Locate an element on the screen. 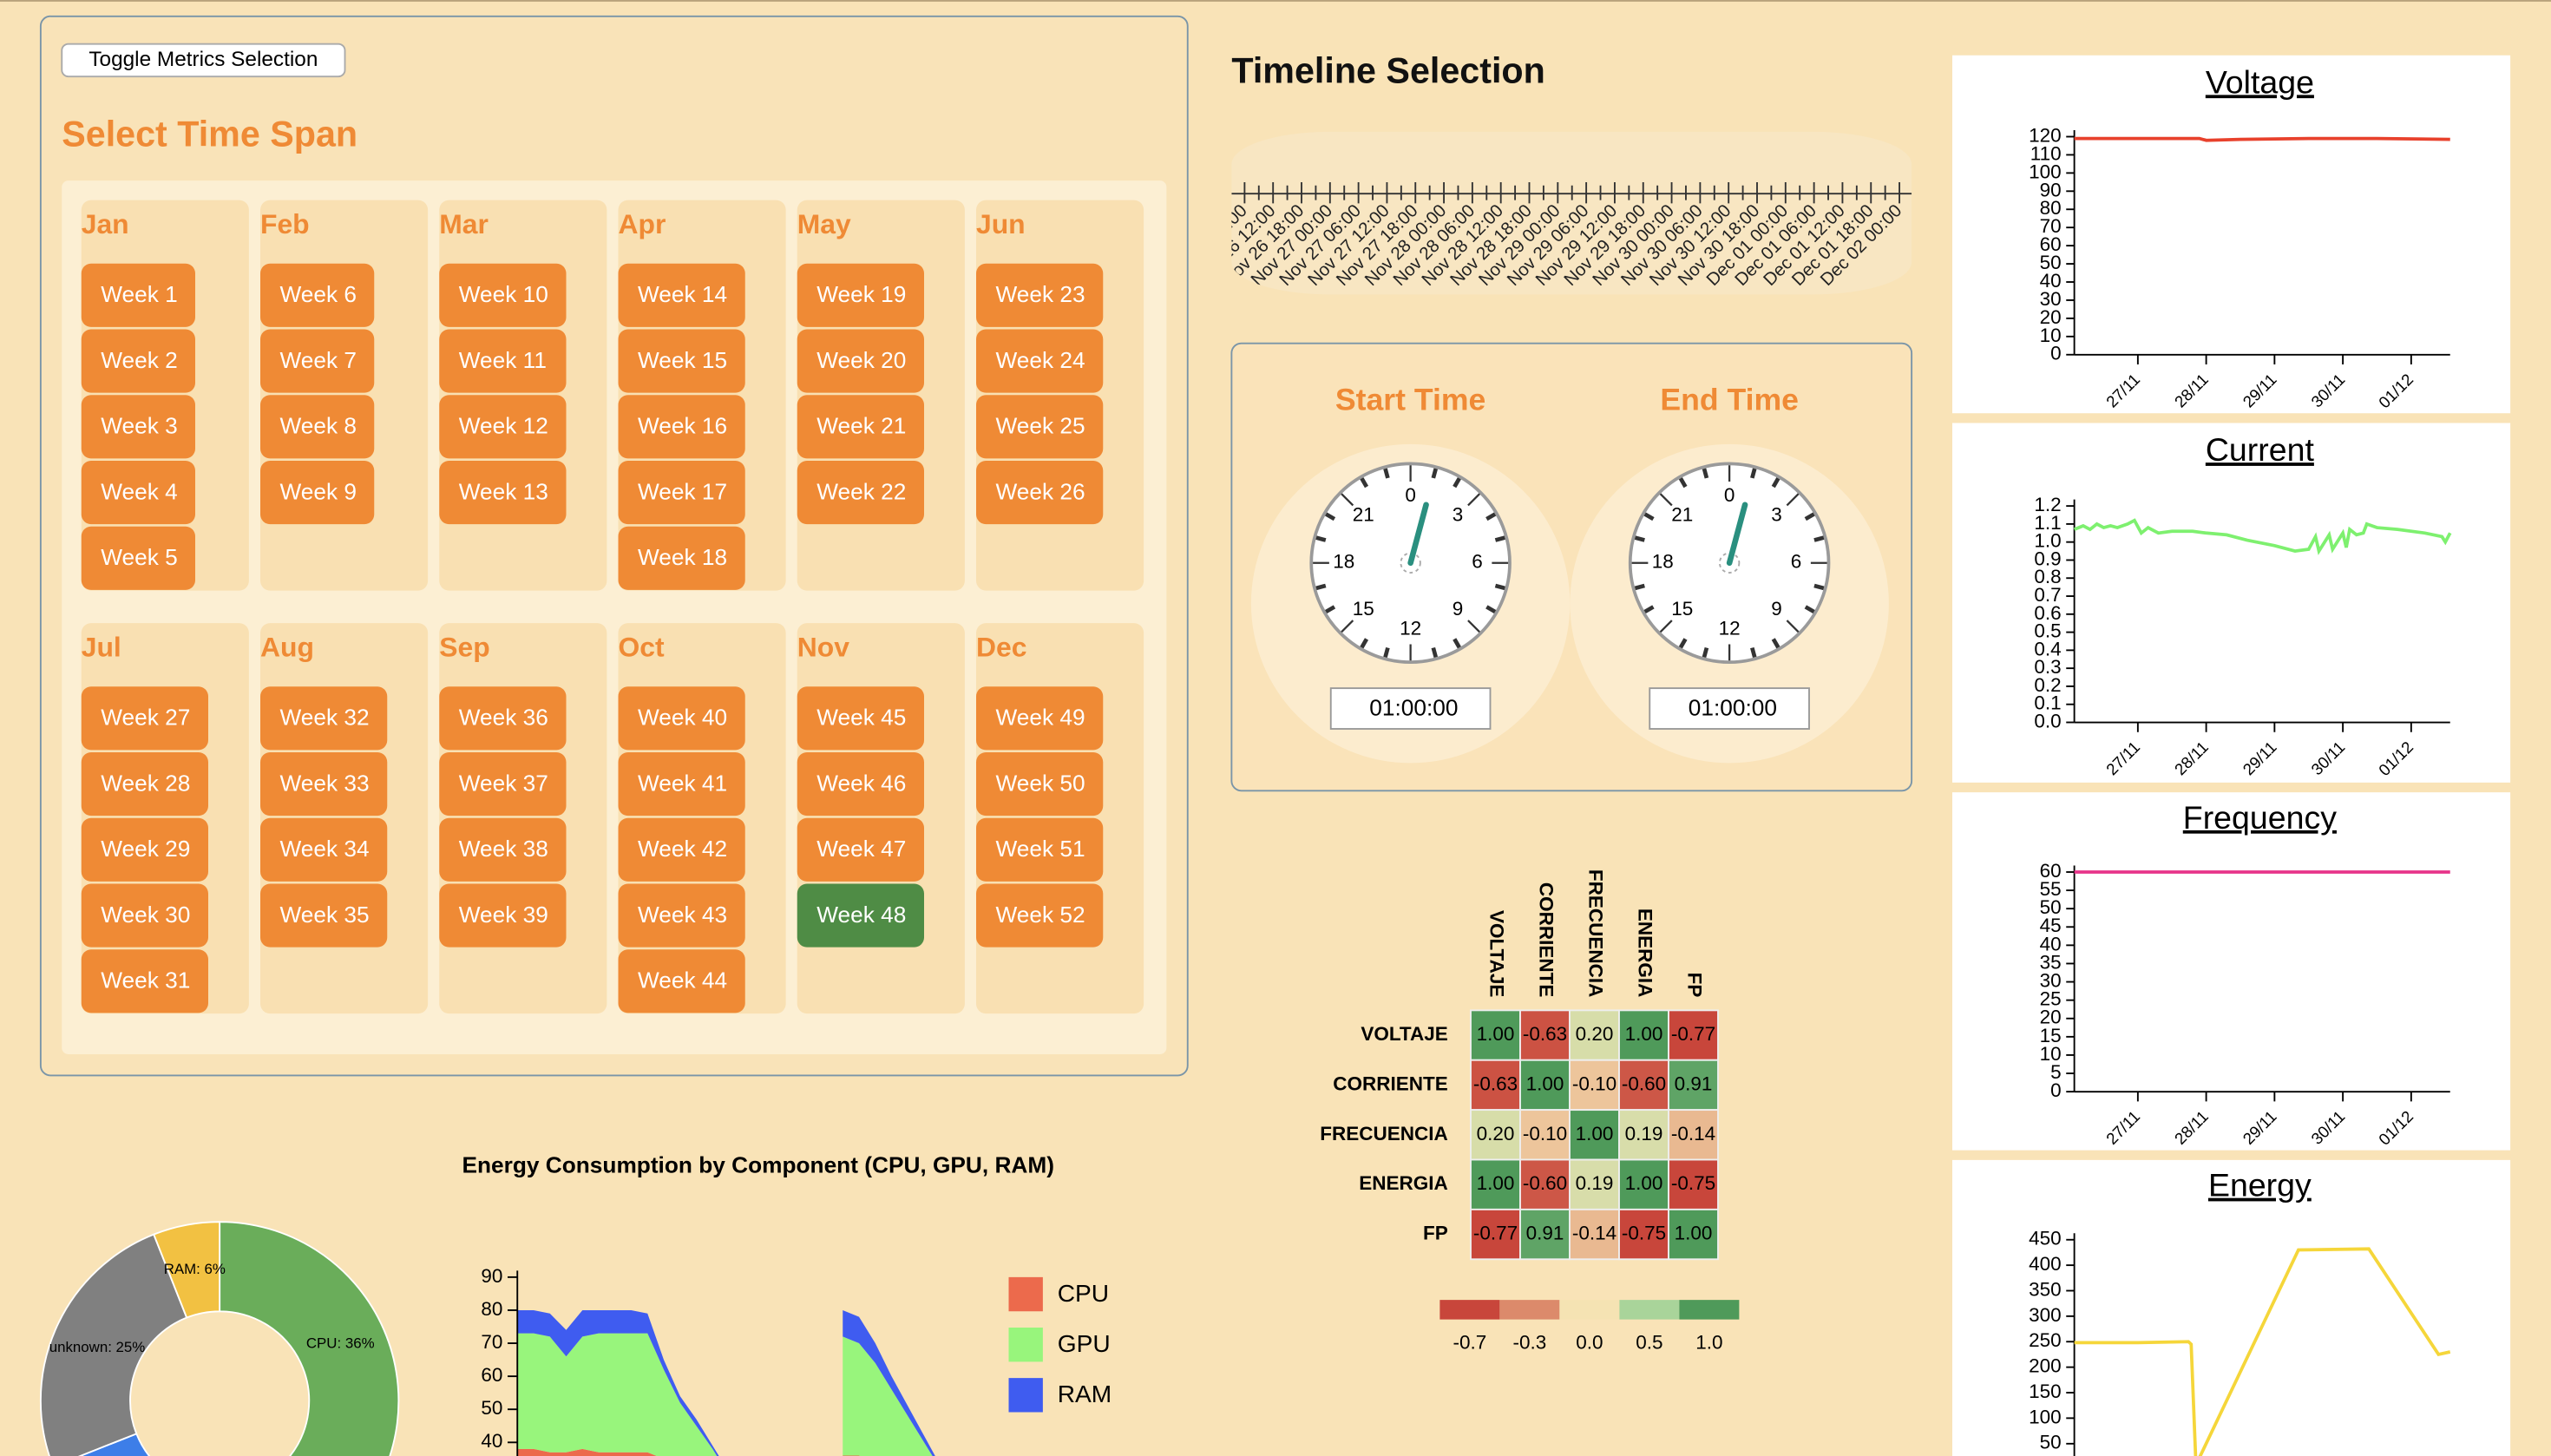  week-button: Week 16 is located at coordinates (681, 427).